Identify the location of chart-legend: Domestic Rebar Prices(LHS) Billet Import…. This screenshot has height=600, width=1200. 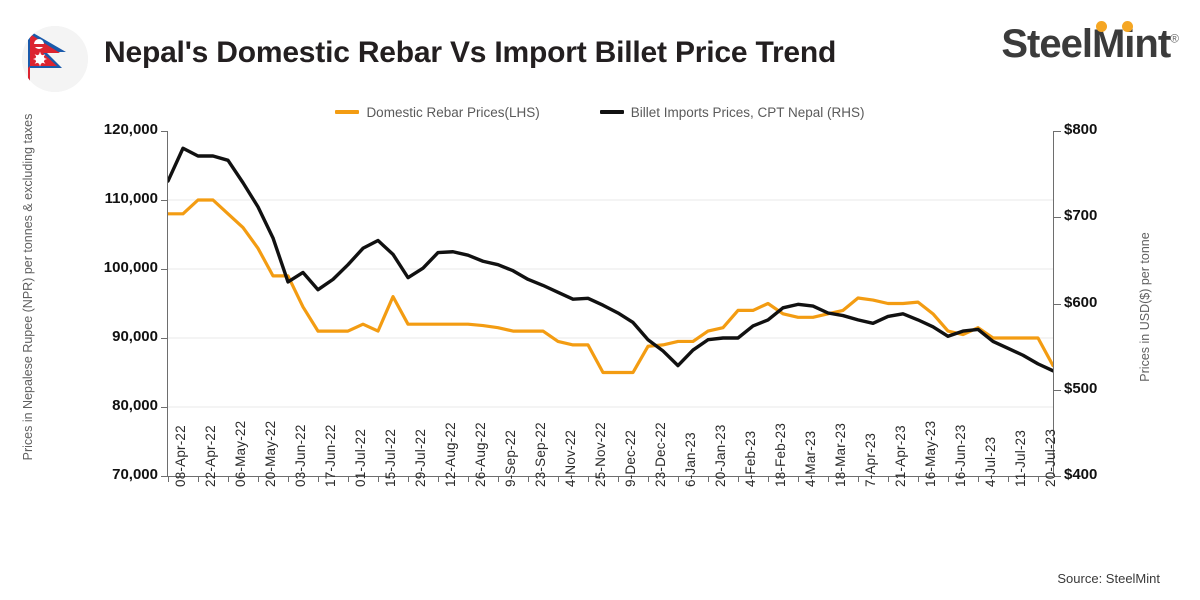
(600, 112).